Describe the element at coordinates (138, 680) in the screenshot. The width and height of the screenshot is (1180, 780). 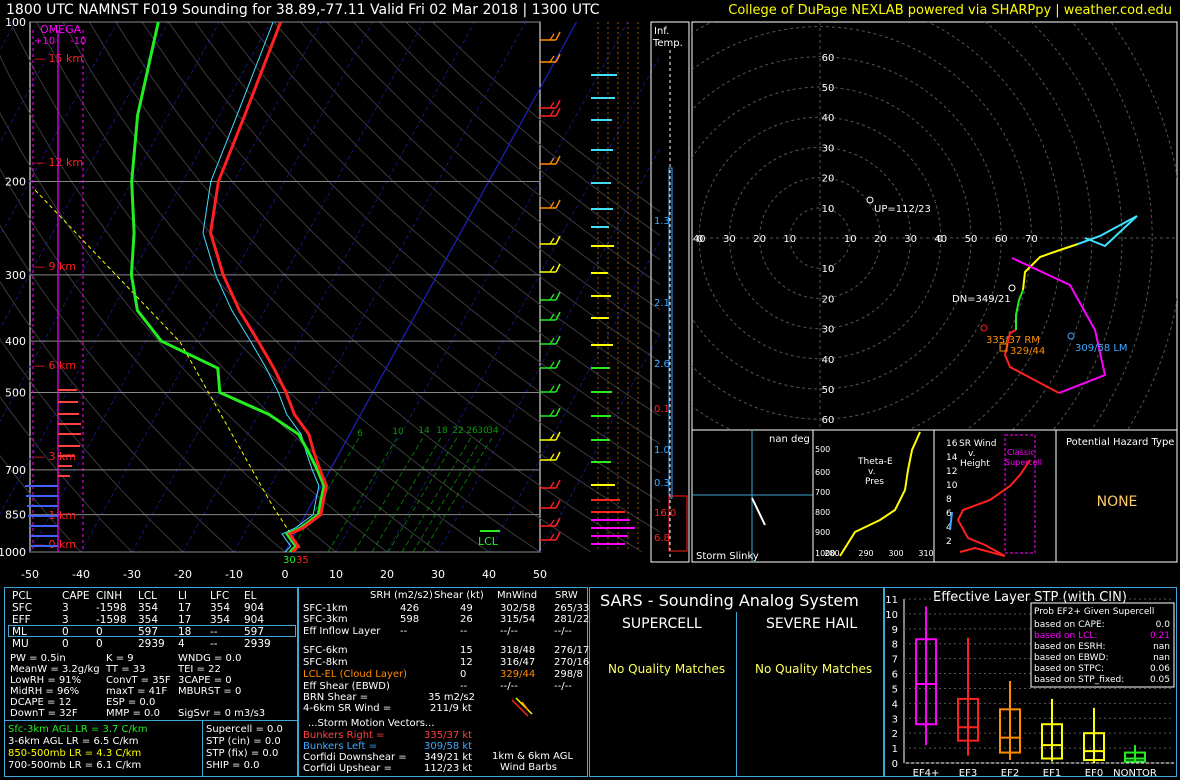
I see `index-cell: ConvT = 35F` at that location.